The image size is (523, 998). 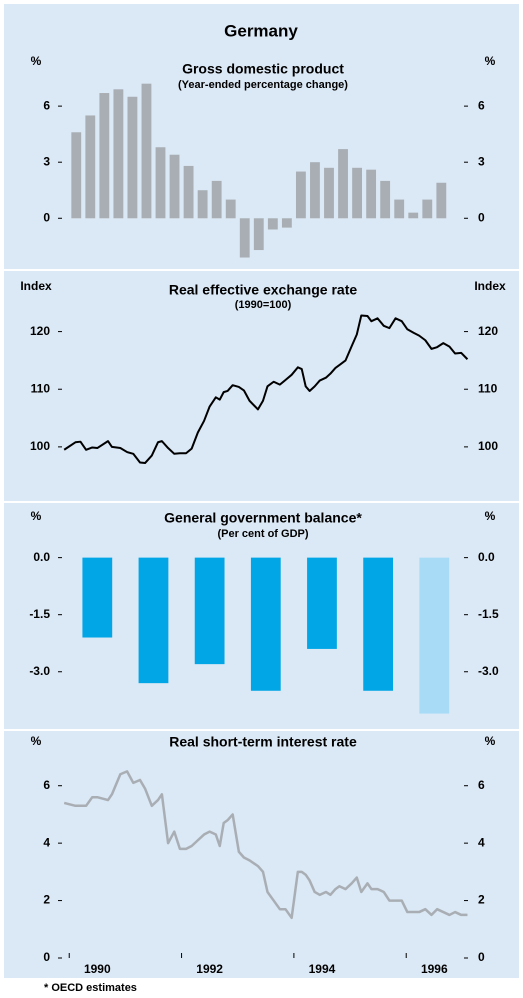 What do you see at coordinates (39, 671) in the screenshot?
I see `y-tick-label: -3.0` at bounding box center [39, 671].